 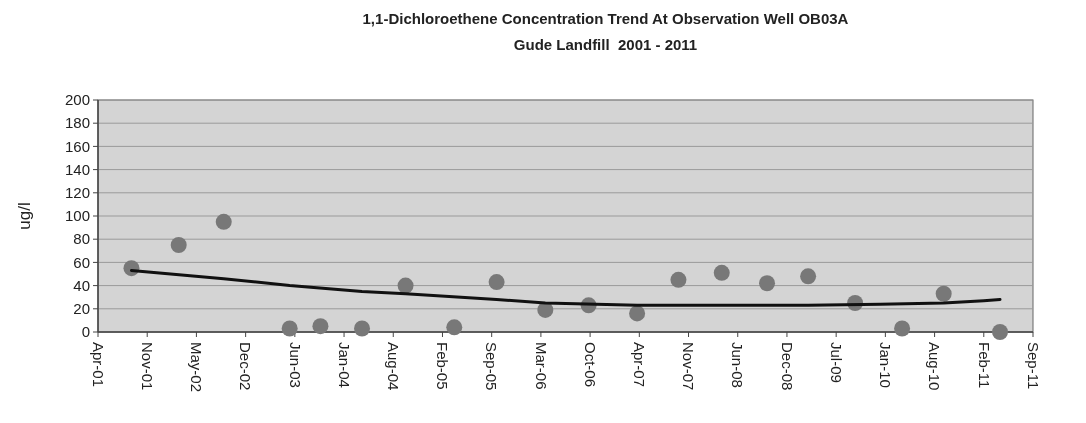 What do you see at coordinates (1033, 366) in the screenshot?
I see `x-tick-label: Sep-11` at bounding box center [1033, 366].